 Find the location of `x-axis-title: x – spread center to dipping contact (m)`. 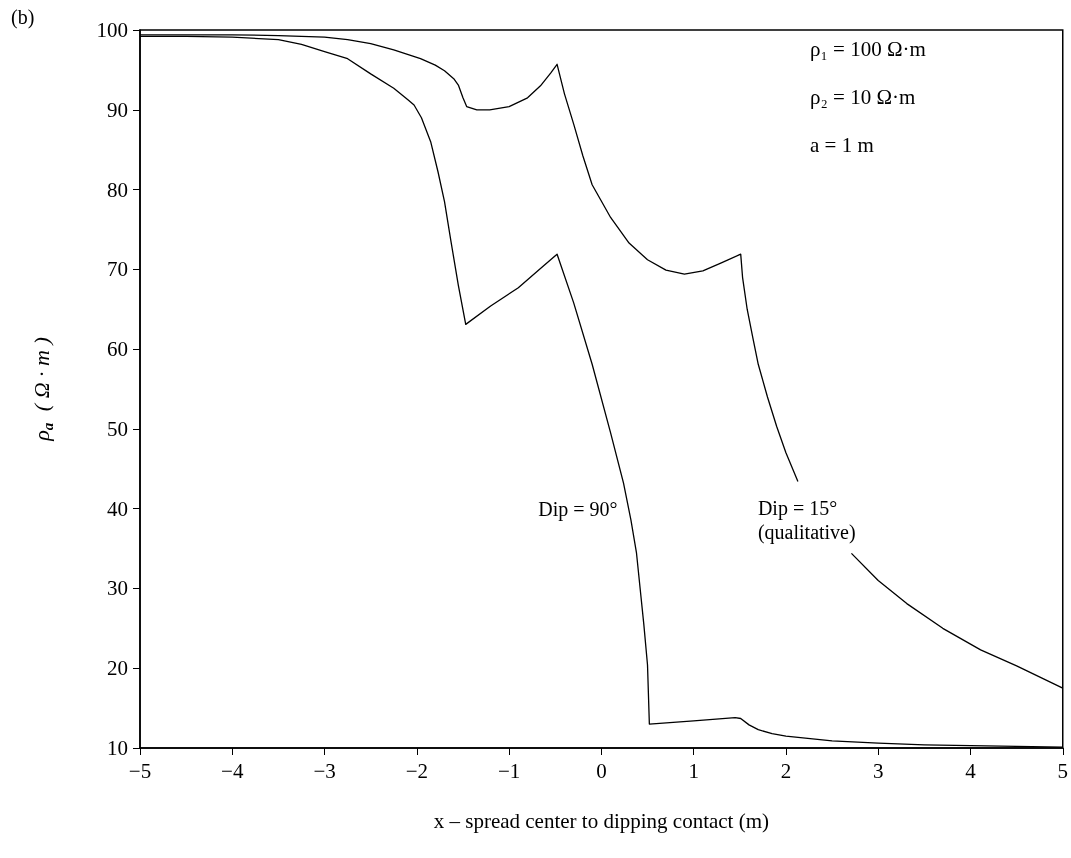

x-axis-title: x – spread center to dipping contact (m) is located at coordinates (601, 820).